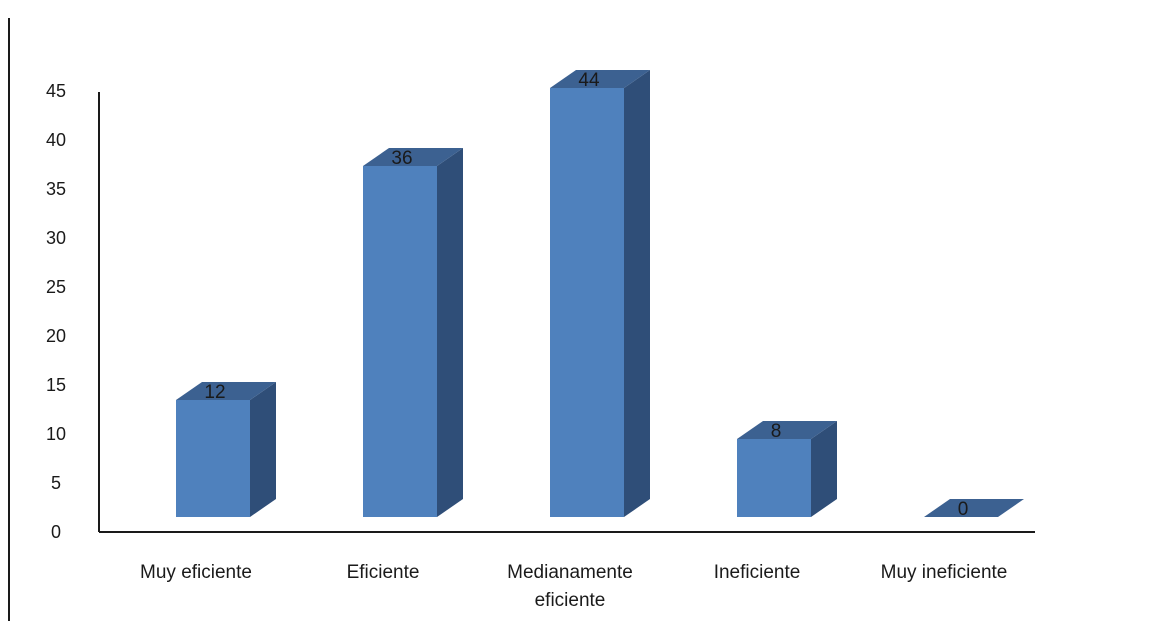 The width and height of the screenshot is (1150, 621). I want to click on x-category-label: Medianamente eficiente, so click(570, 586).